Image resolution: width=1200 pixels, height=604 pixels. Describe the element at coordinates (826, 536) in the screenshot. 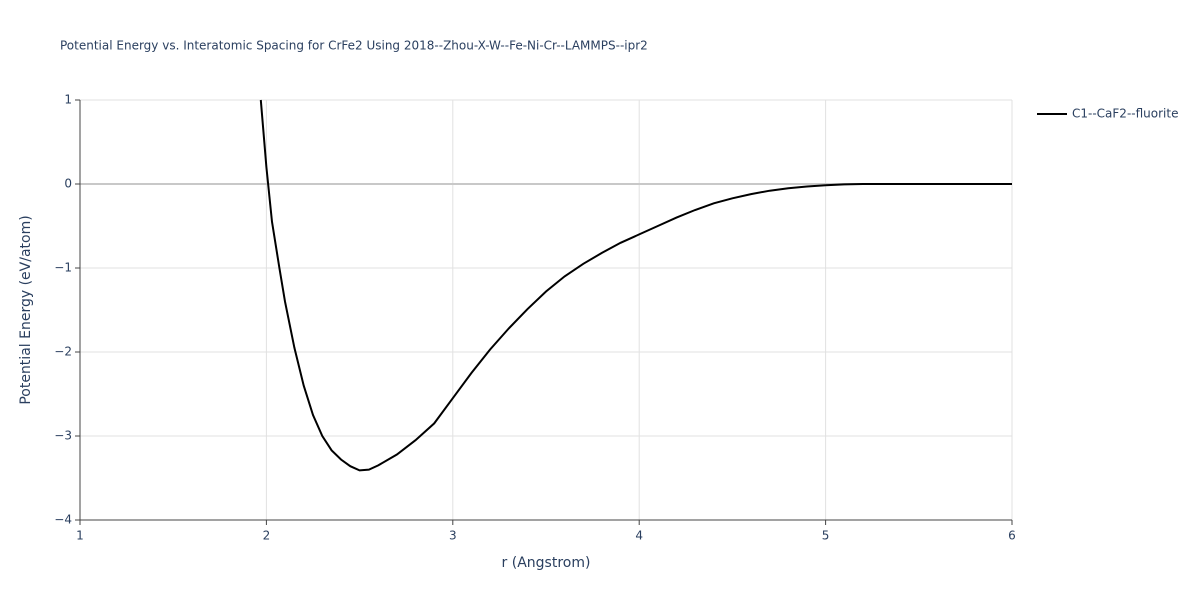

I see `x-tick-label: 5` at that location.